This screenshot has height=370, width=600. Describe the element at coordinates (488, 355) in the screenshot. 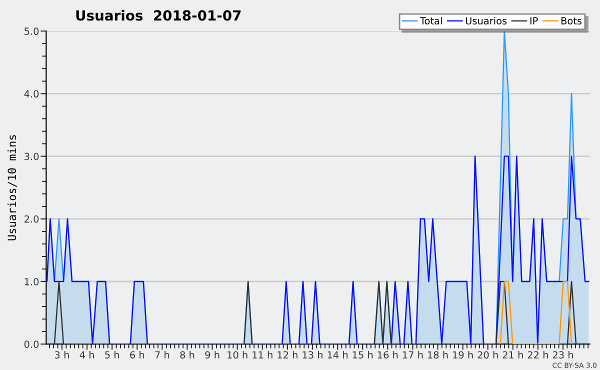

I see `x-tick-label: 20 h` at that location.